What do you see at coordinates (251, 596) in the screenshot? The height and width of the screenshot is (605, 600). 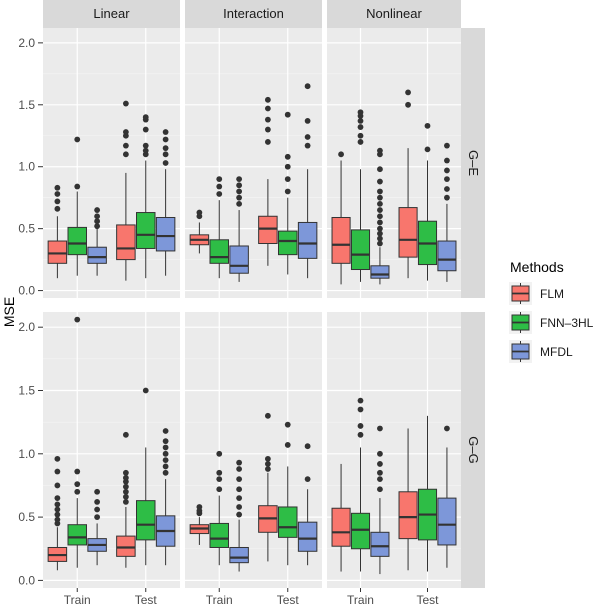 I see `x-axis: Train Test Train Test Train Test` at bounding box center [251, 596].